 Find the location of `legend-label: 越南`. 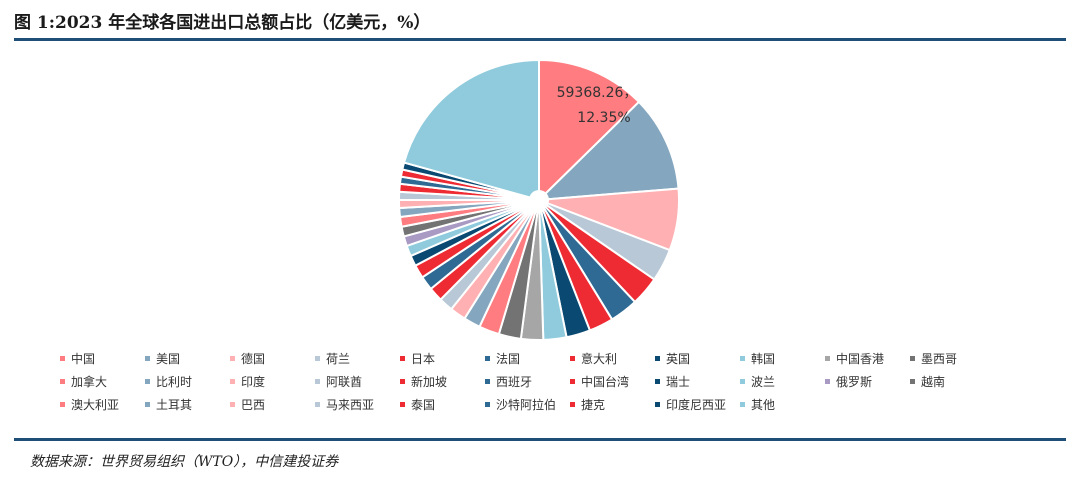

legend-label: 越南 is located at coordinates (933, 381).